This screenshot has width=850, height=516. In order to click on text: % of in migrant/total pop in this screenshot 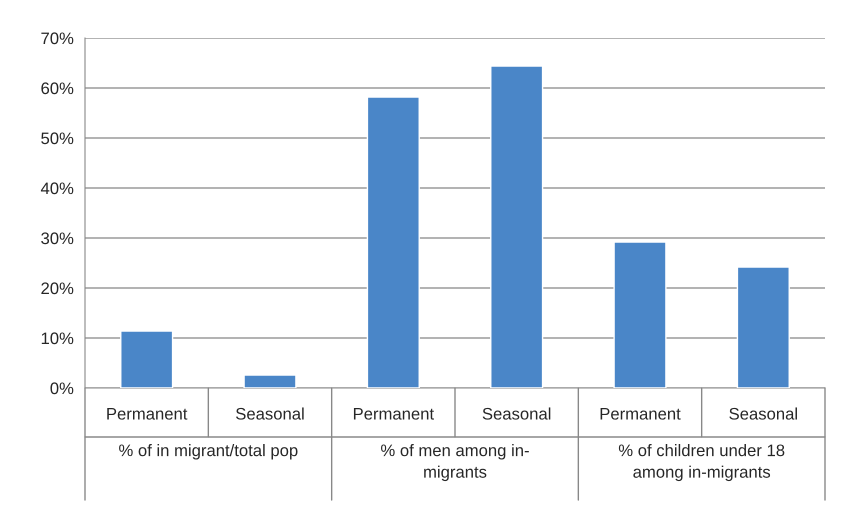, I will do `click(208, 452)`.